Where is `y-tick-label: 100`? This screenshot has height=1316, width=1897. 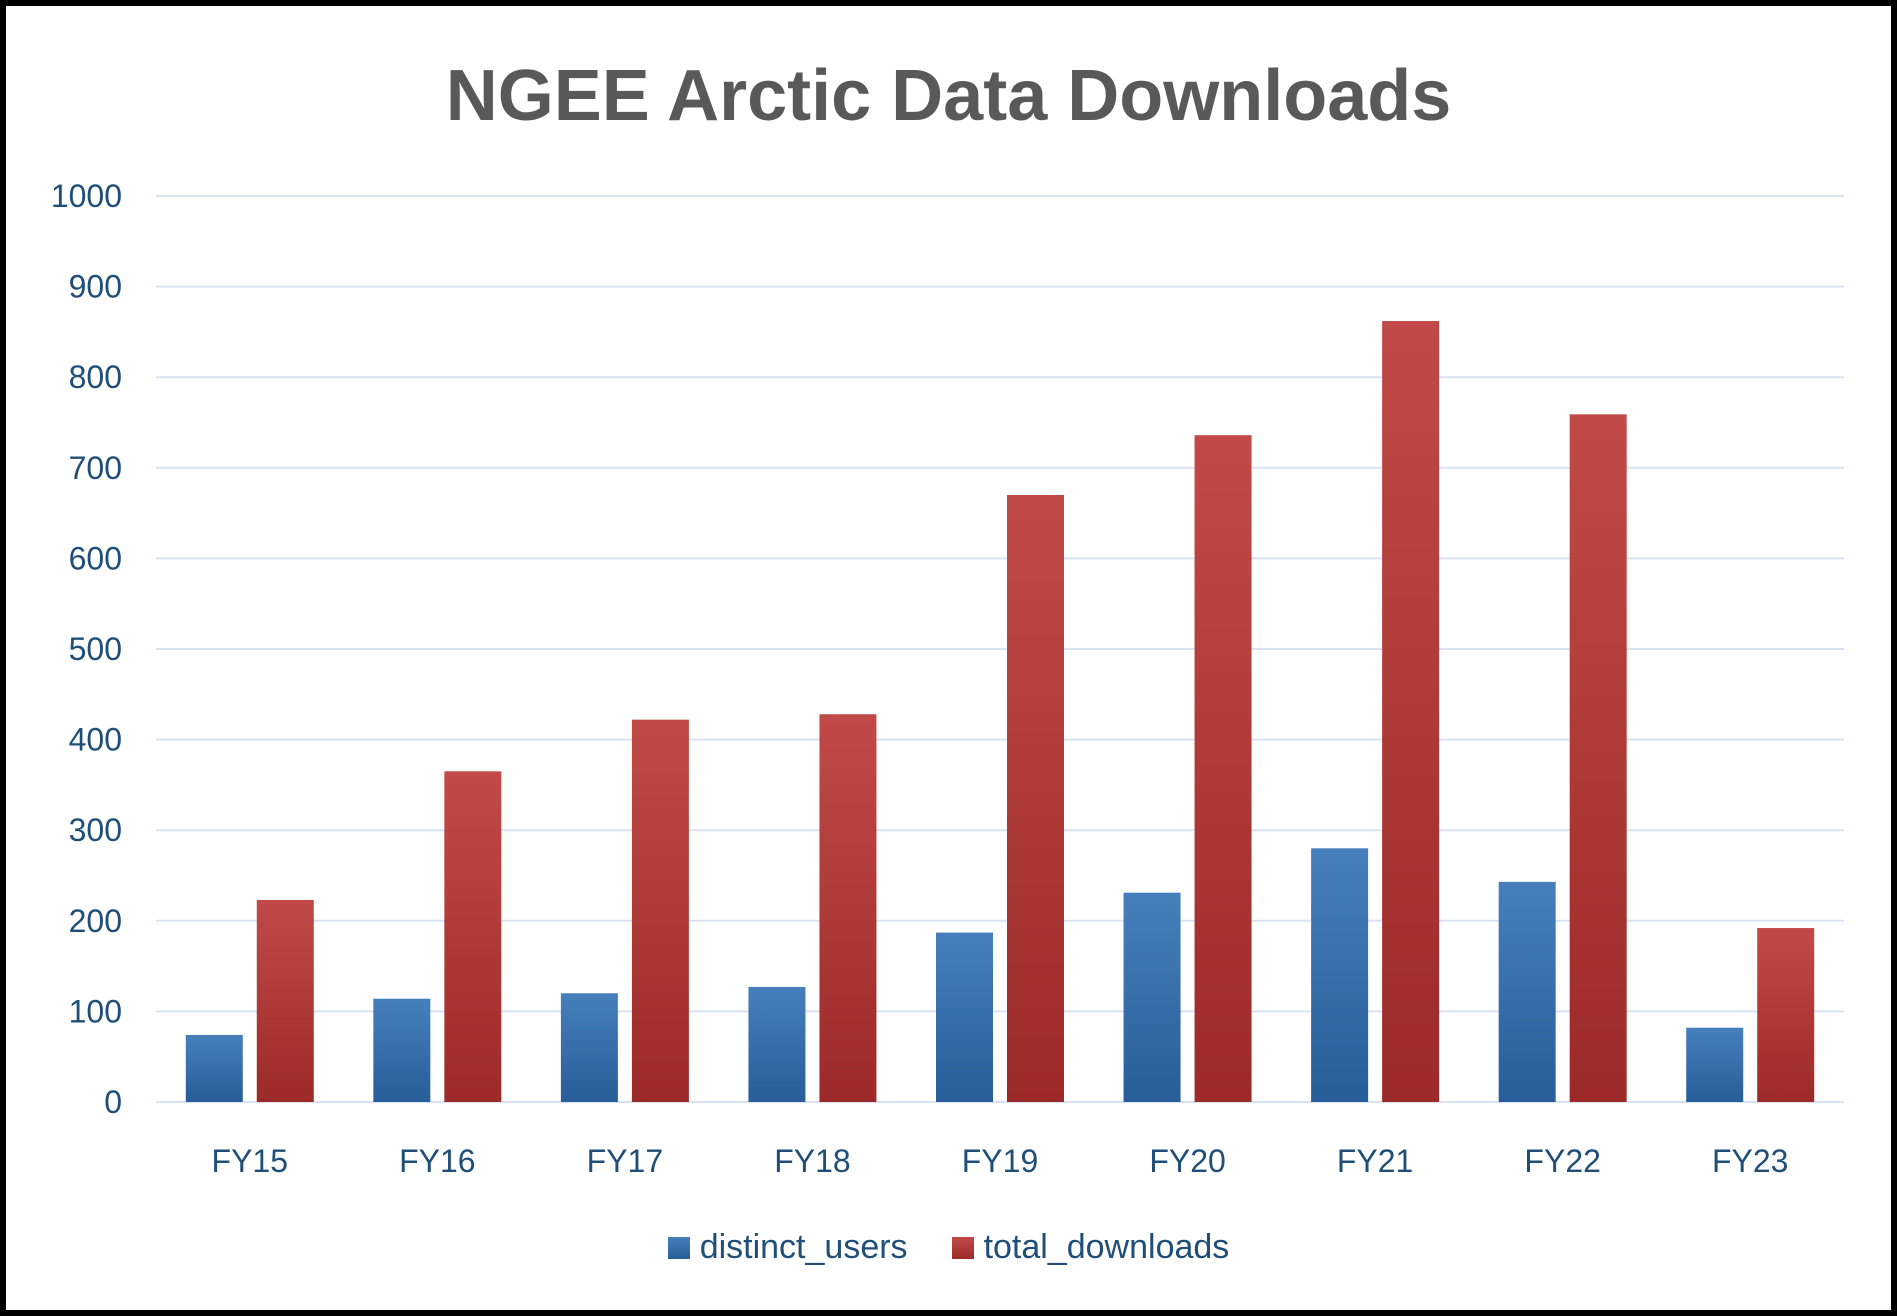
y-tick-label: 100 is located at coordinates (95, 1011).